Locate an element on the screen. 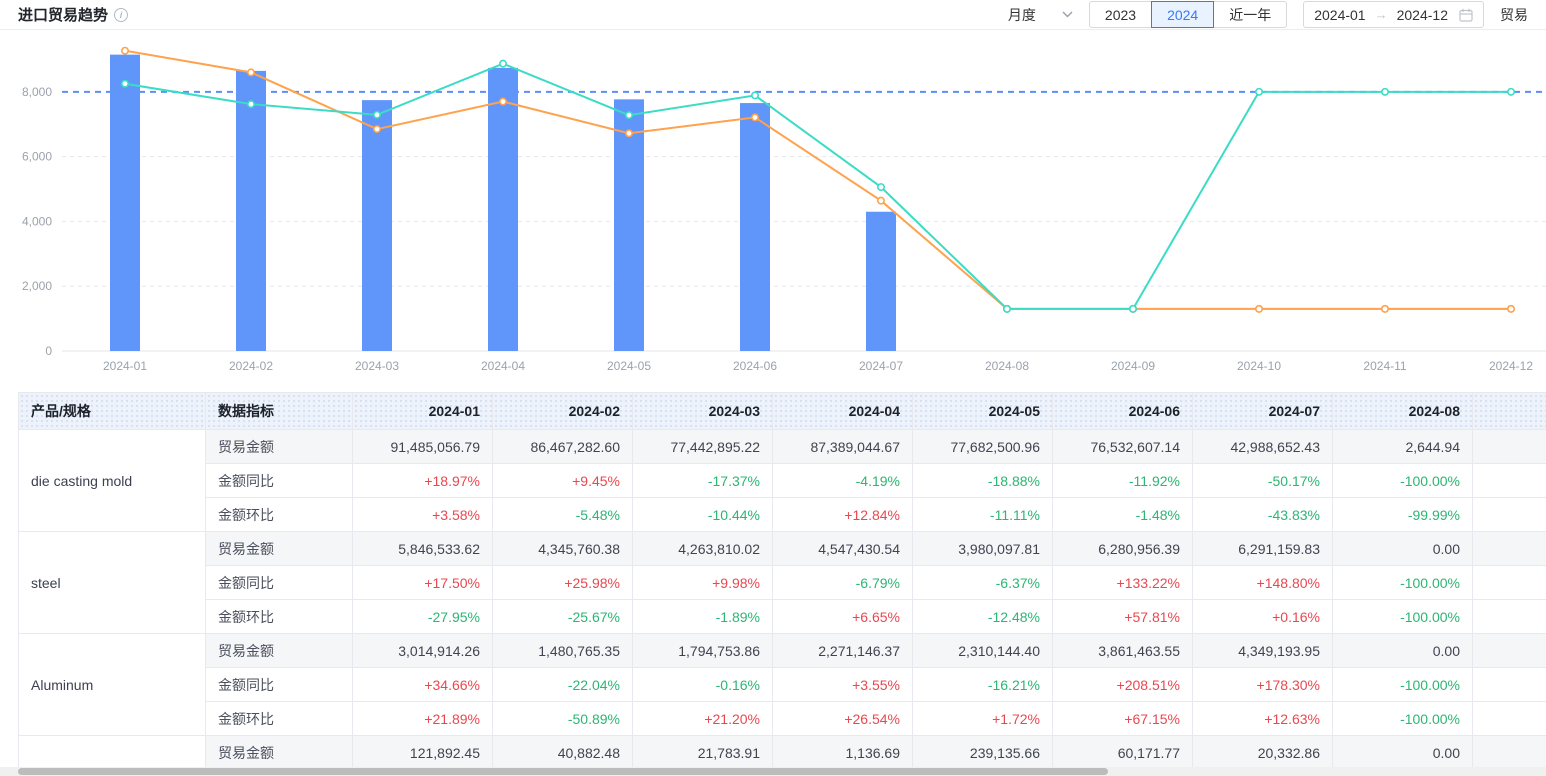 This screenshot has width=1546, height=776. value-cell: 21,783.91 is located at coordinates (702, 752).